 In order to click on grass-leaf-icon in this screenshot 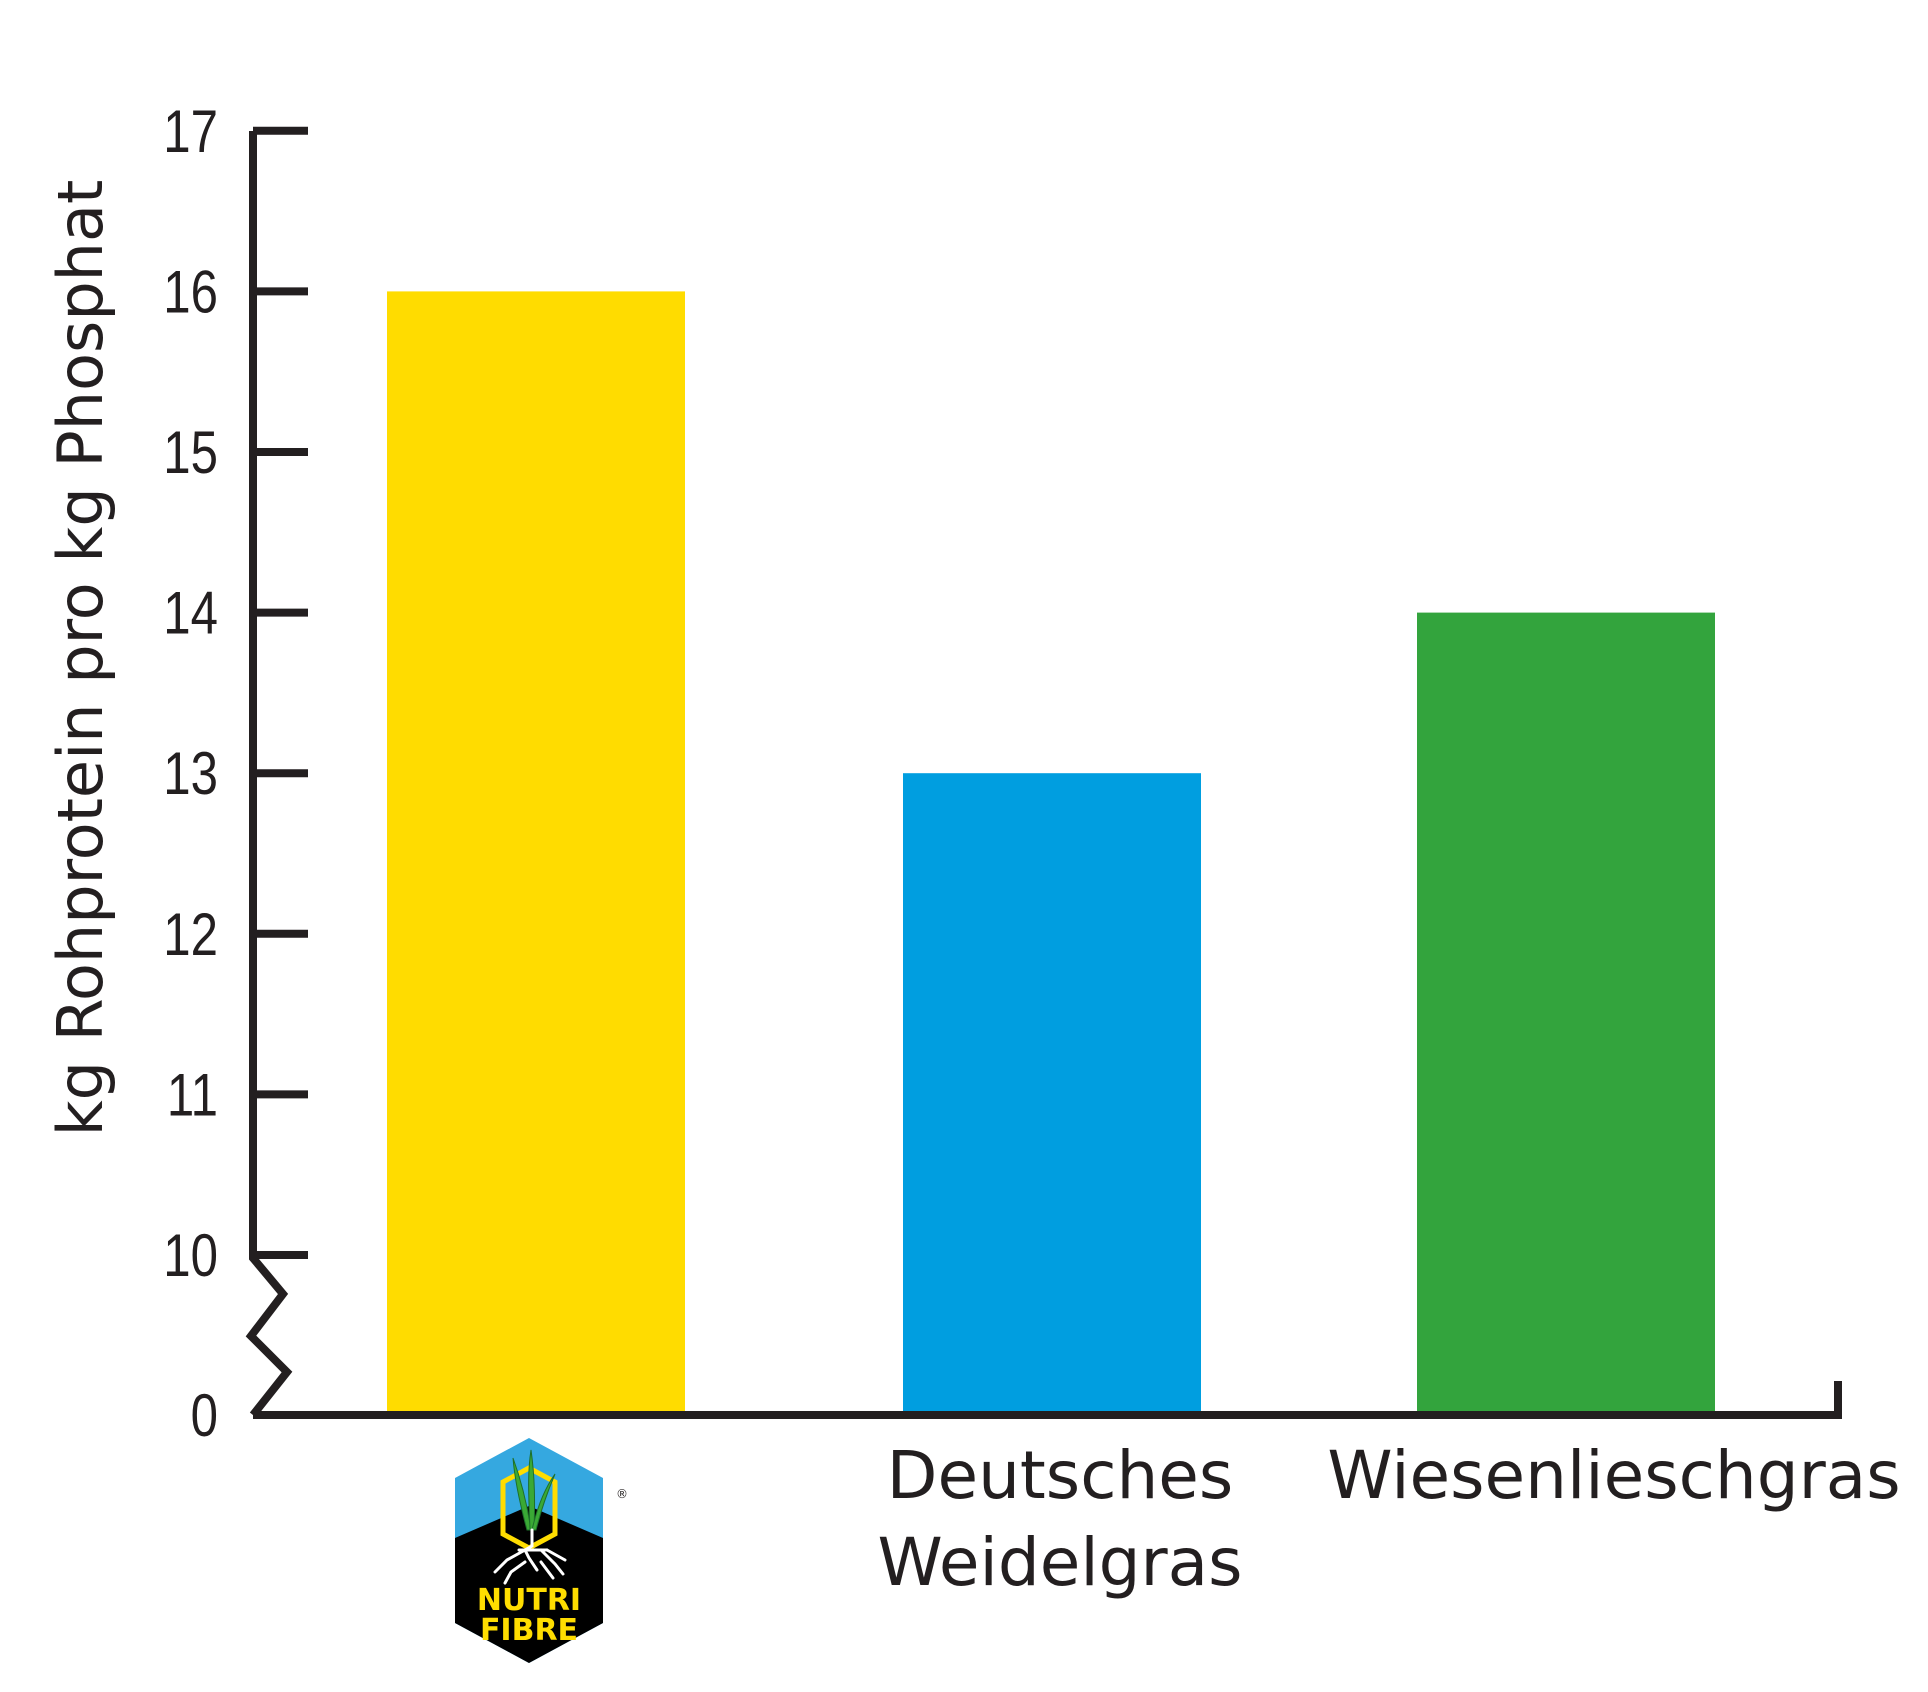, I will do `click(534, 1490)`.